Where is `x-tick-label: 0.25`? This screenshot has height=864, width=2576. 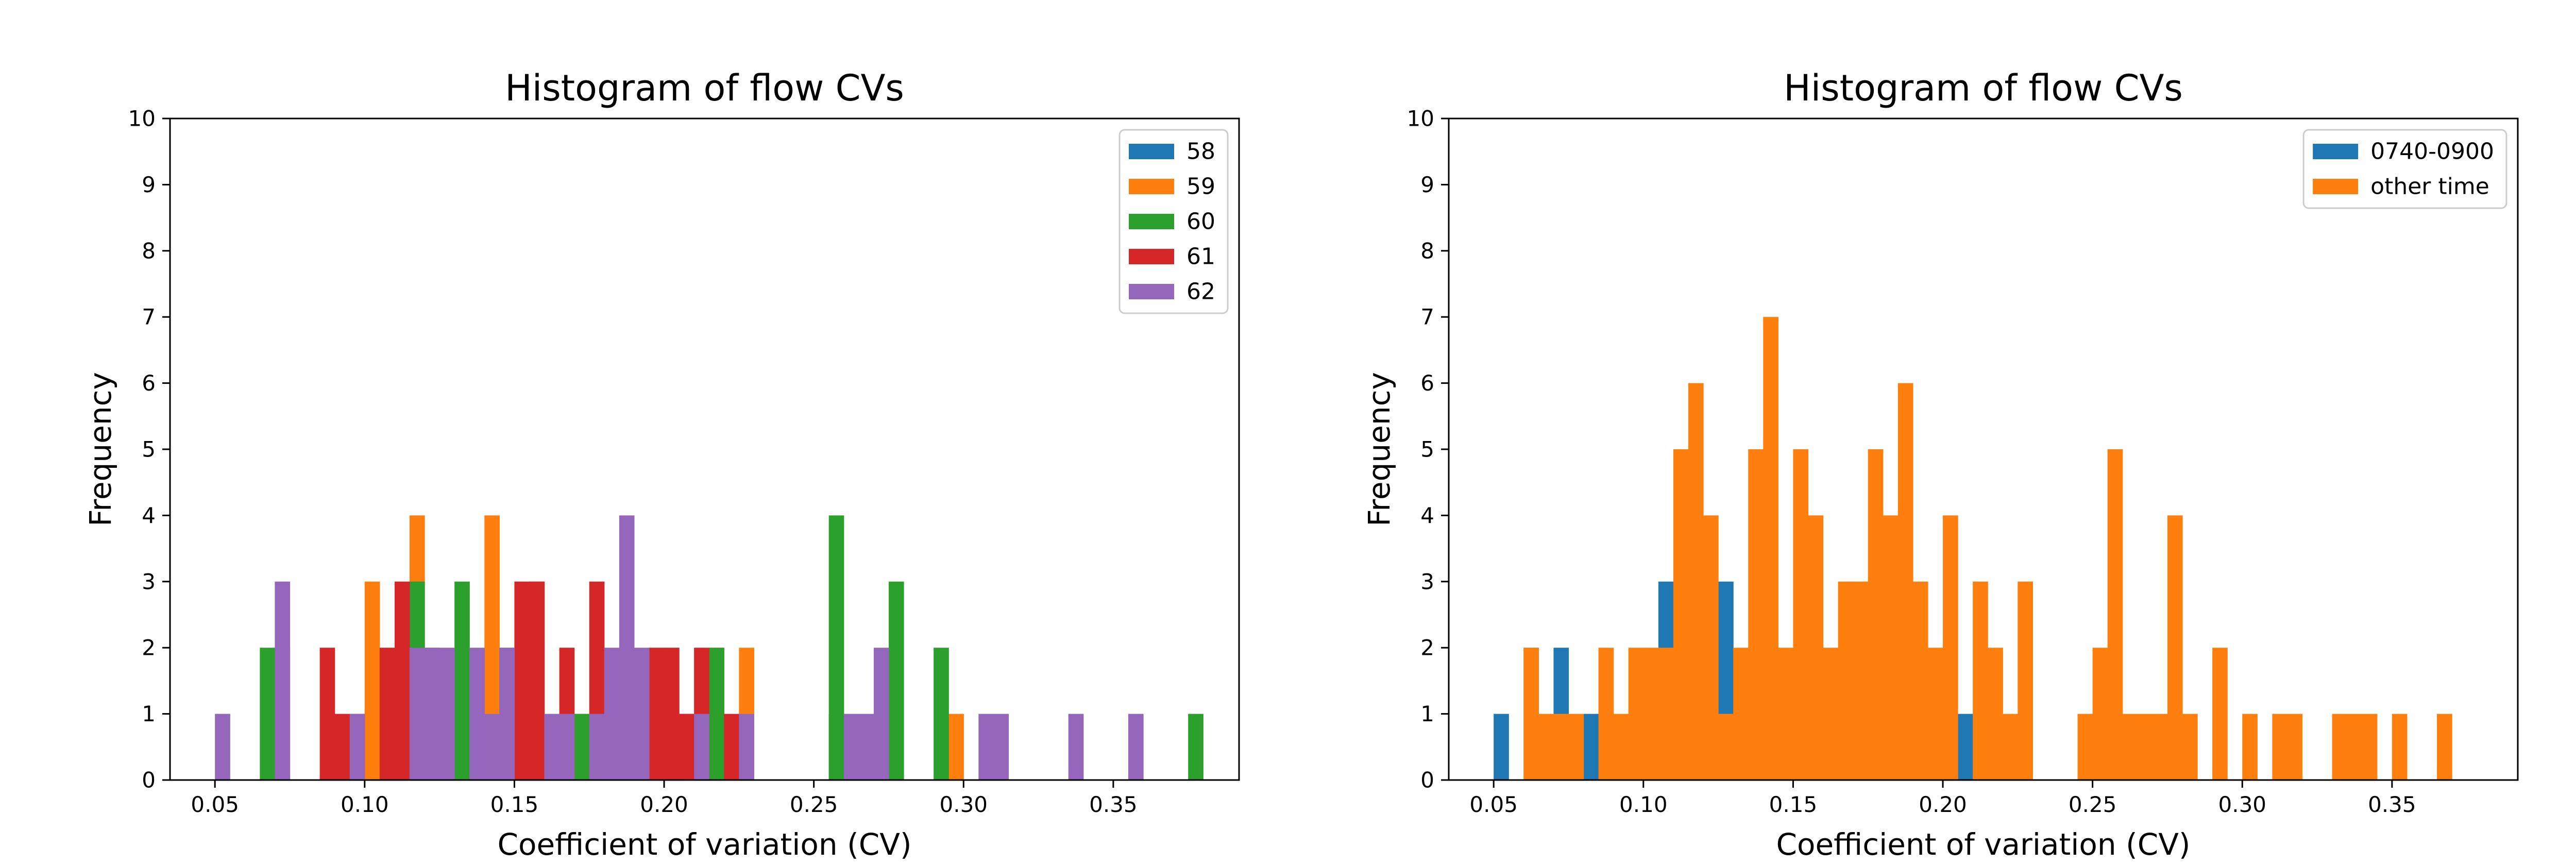
x-tick-label: 0.25 is located at coordinates (2093, 805).